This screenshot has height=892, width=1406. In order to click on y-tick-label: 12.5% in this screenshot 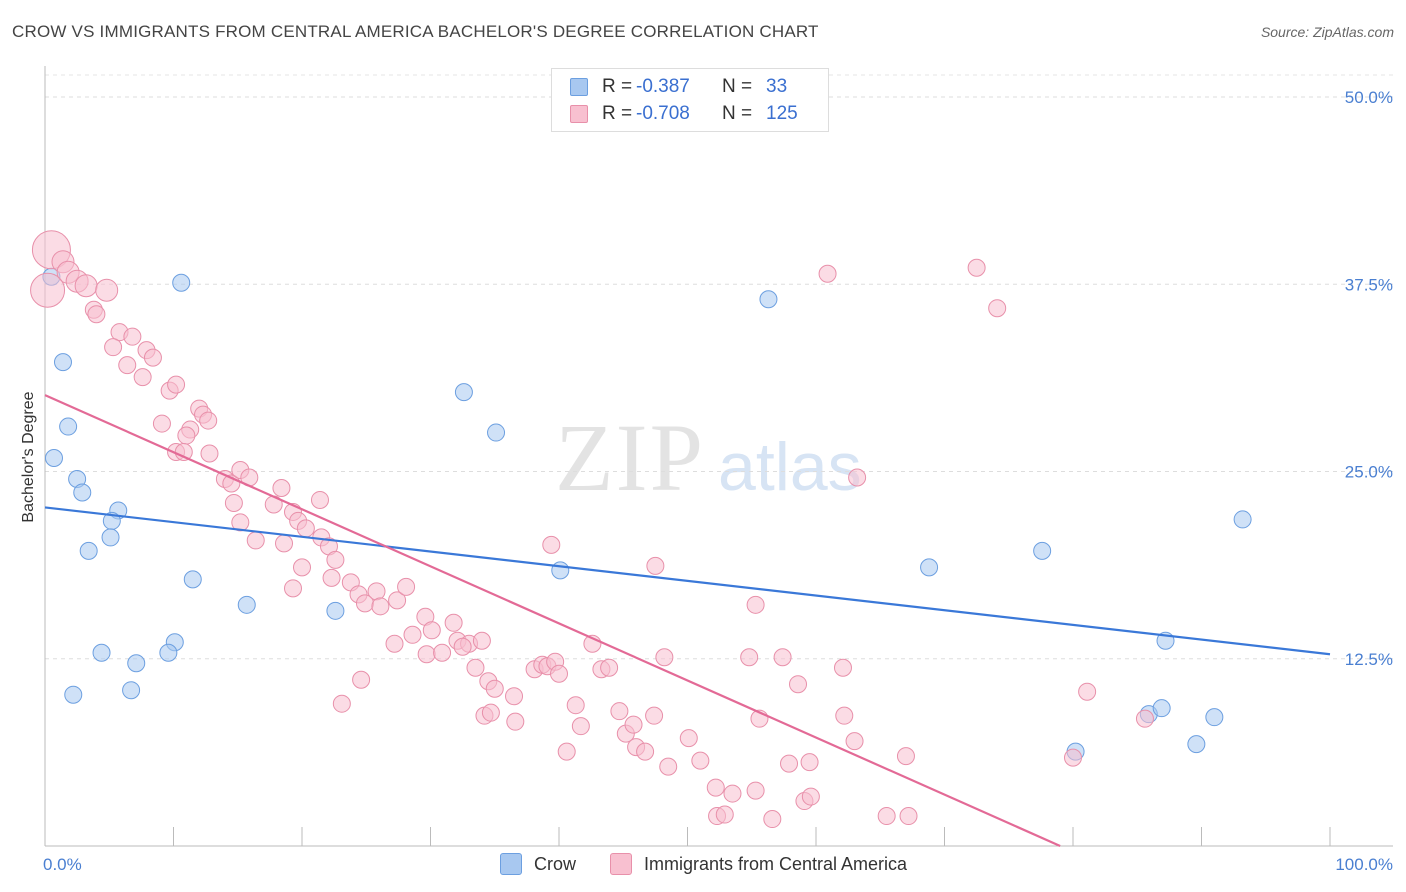, I will do `click(1369, 659)`.